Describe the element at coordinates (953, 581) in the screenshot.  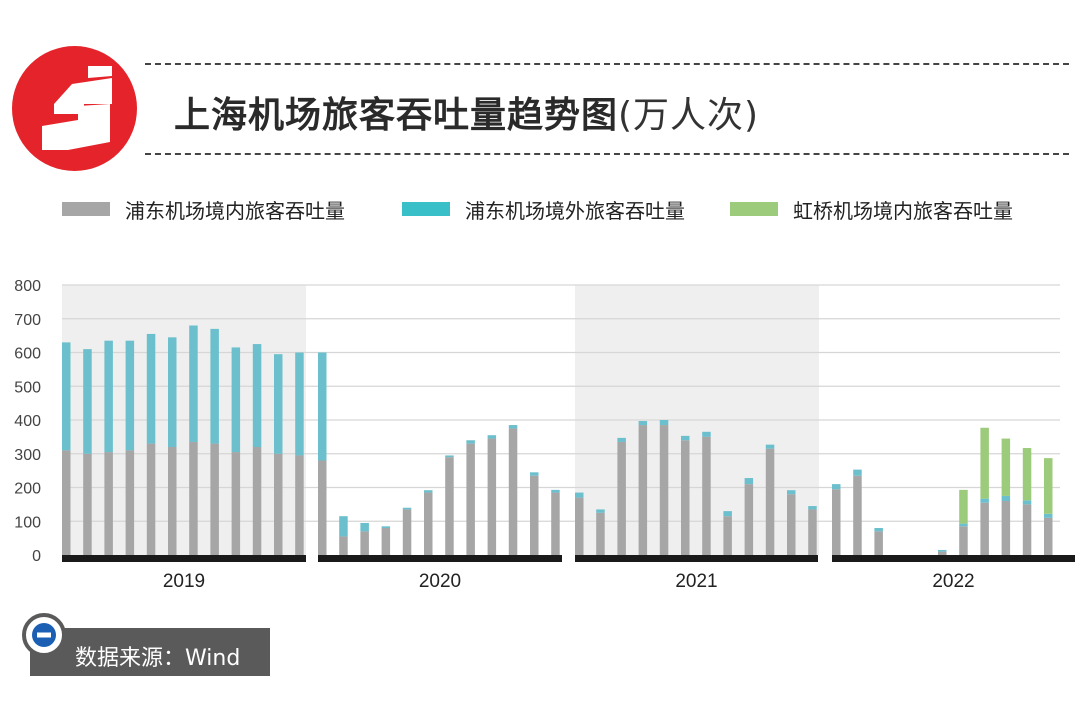
I see `x-tick-label: 2022` at that location.